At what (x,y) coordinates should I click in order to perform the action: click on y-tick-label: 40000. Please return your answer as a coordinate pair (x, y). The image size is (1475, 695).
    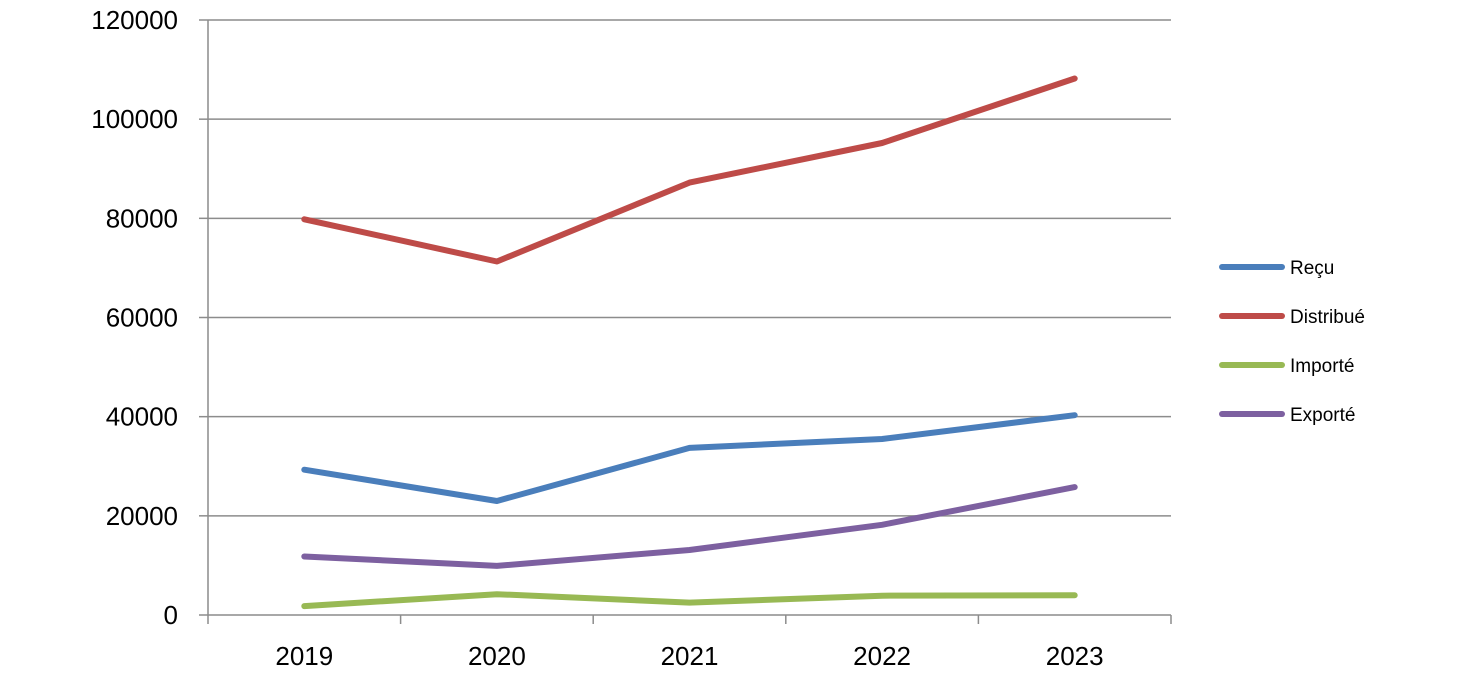
    Looking at the image, I should click on (142, 417).